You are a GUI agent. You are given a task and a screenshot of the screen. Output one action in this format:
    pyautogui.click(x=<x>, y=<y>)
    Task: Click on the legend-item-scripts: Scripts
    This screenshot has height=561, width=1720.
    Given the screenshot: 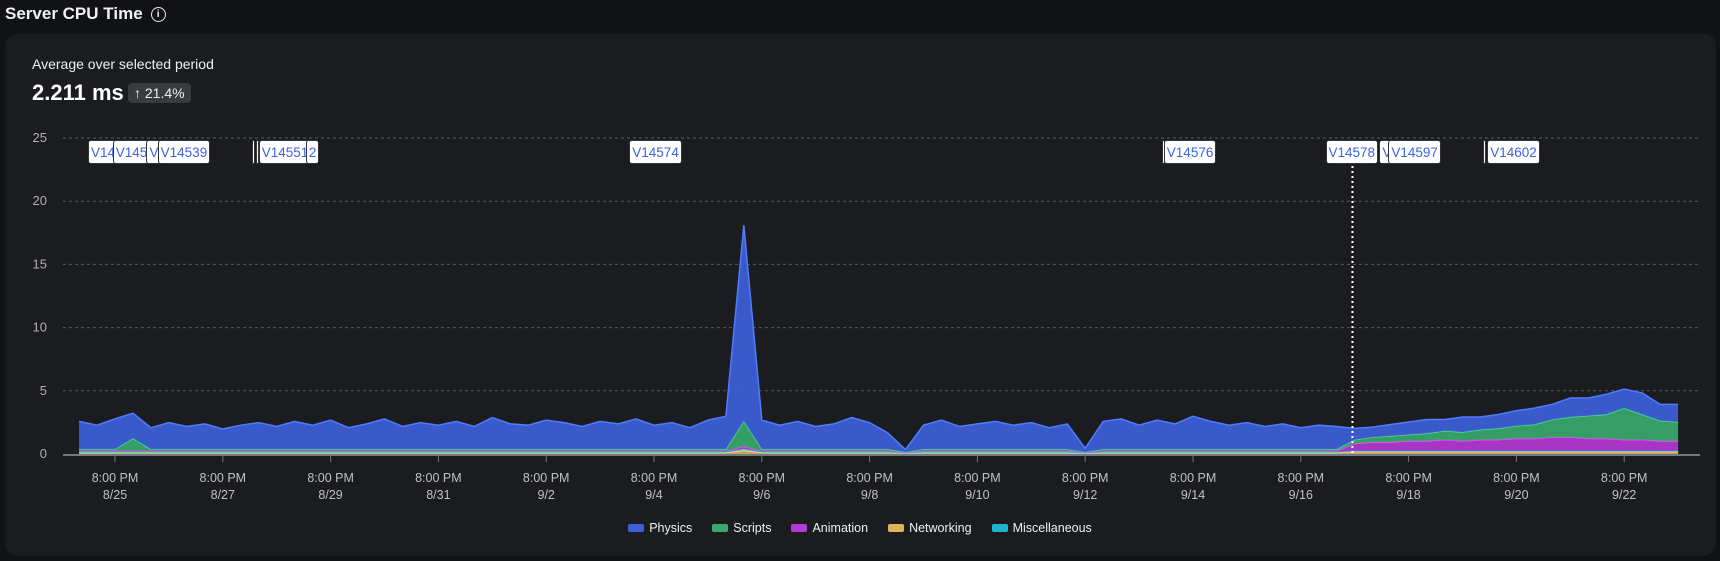 What is the action you would take?
    pyautogui.click(x=741, y=528)
    